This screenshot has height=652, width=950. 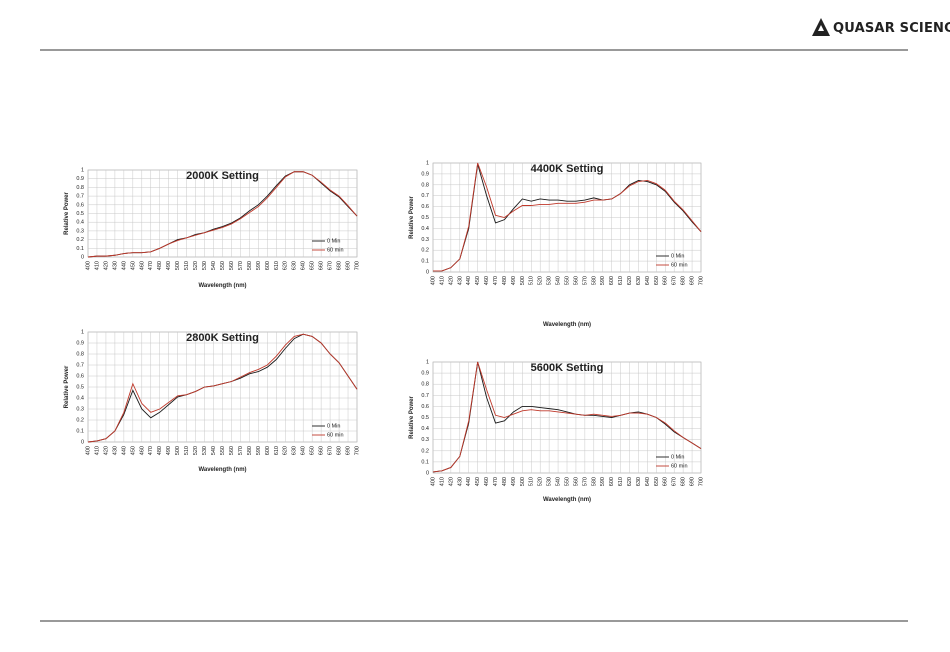 I want to click on legend-label: 0 Min, so click(x=333, y=426).